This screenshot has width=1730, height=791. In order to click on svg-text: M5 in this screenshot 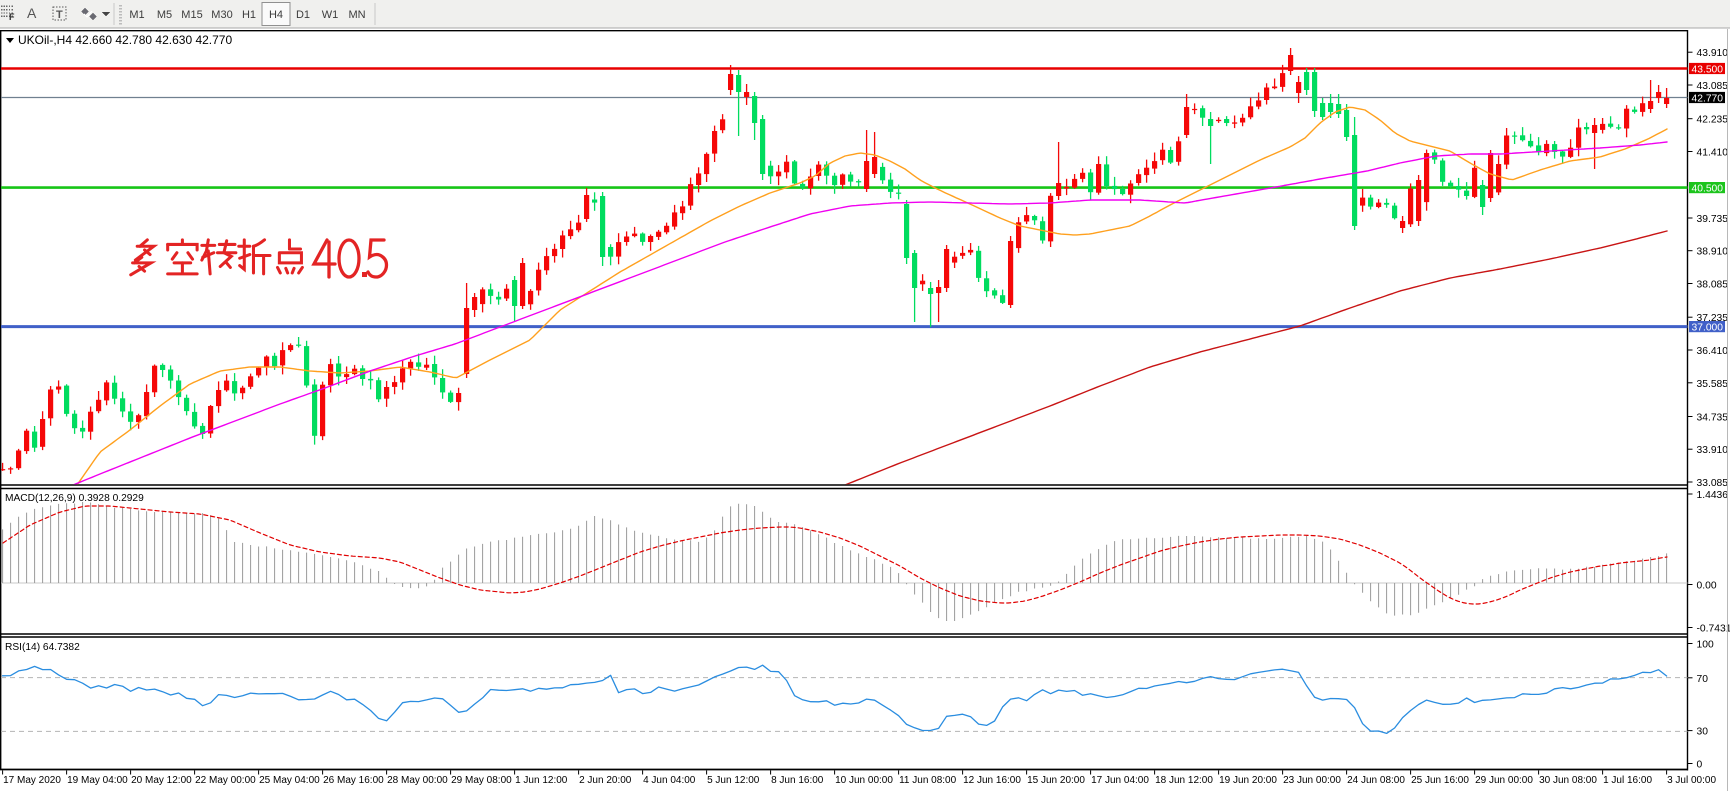, I will do `click(164, 15)`.